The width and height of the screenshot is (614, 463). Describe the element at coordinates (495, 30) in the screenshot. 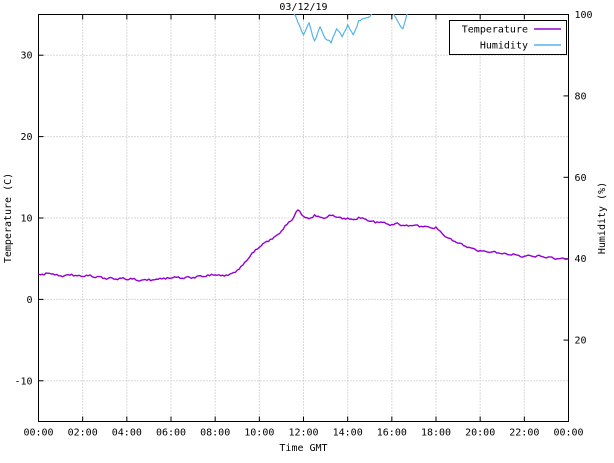

I see `legend-label-temperature: Temperature` at that location.